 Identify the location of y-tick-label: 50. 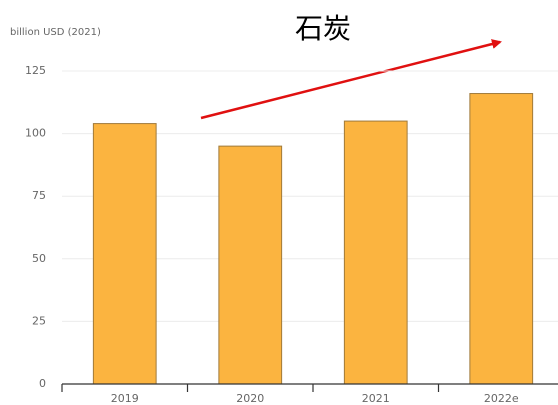
(39, 258).